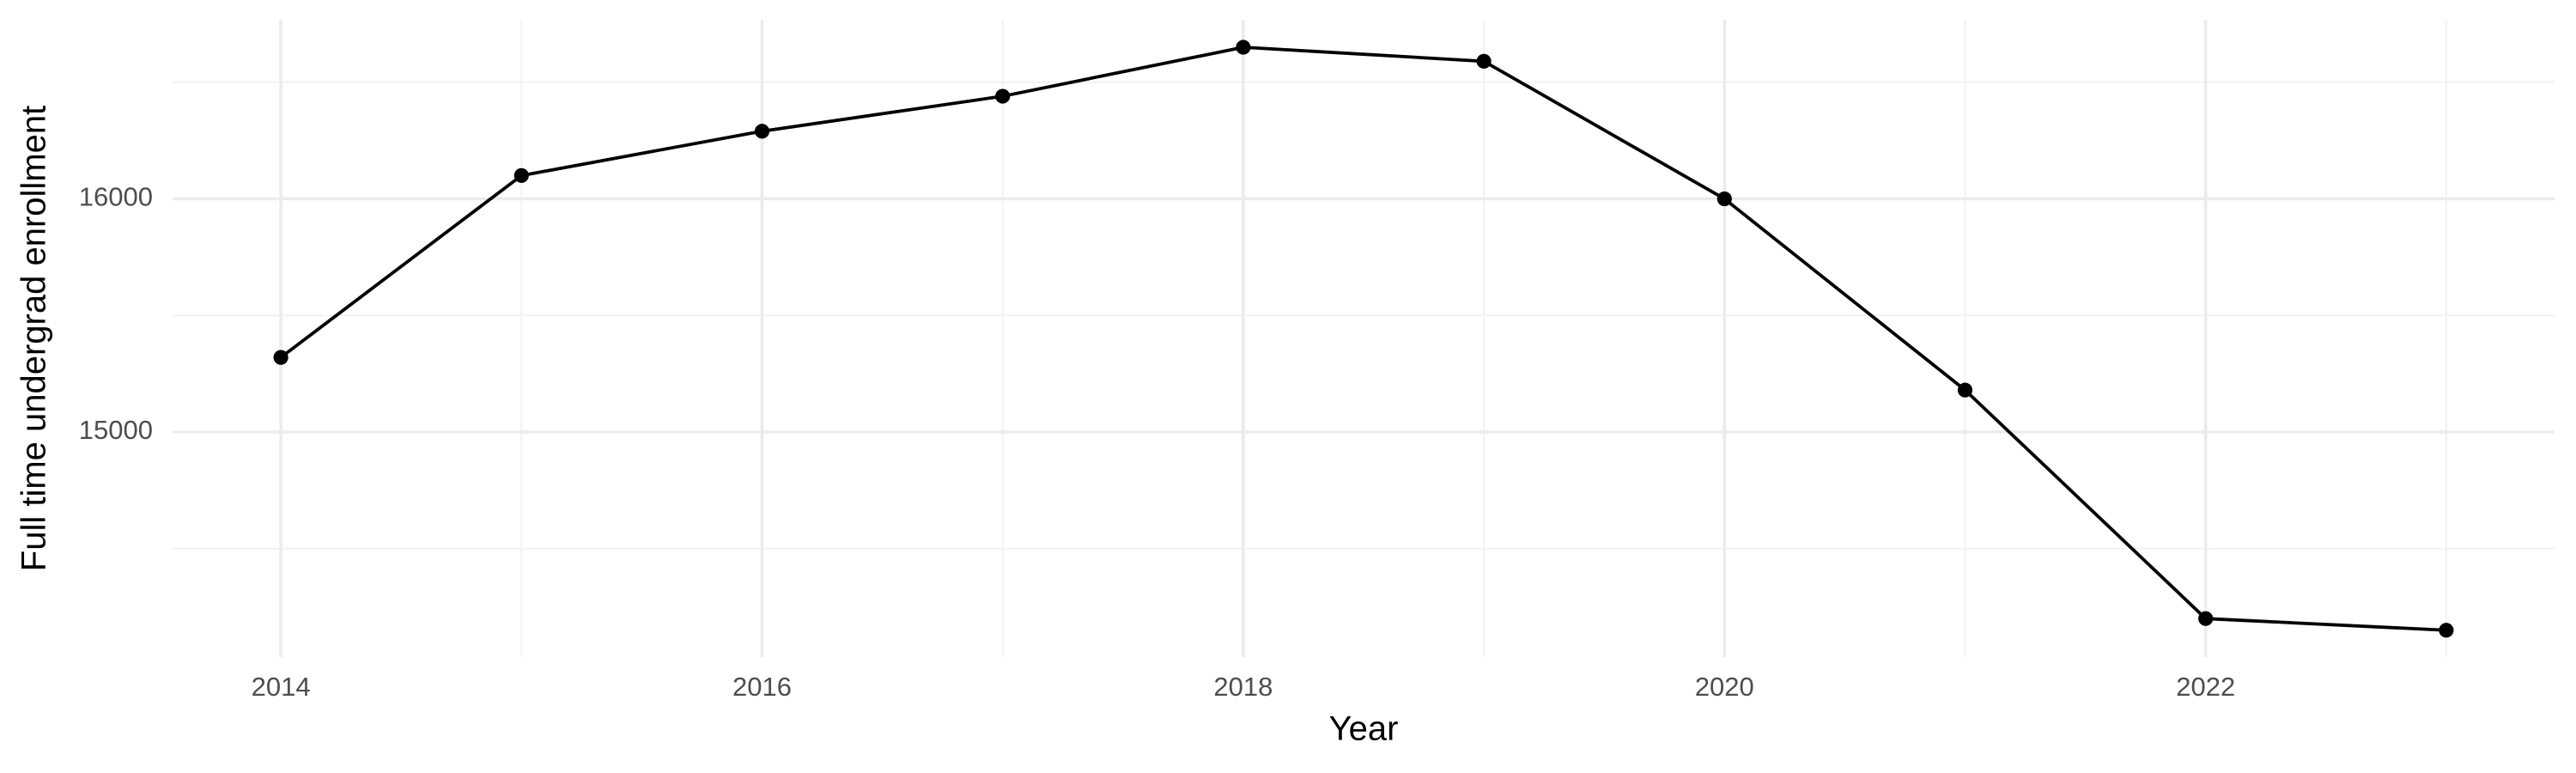  I want to click on x-tick-label: 2020, so click(1725, 687).